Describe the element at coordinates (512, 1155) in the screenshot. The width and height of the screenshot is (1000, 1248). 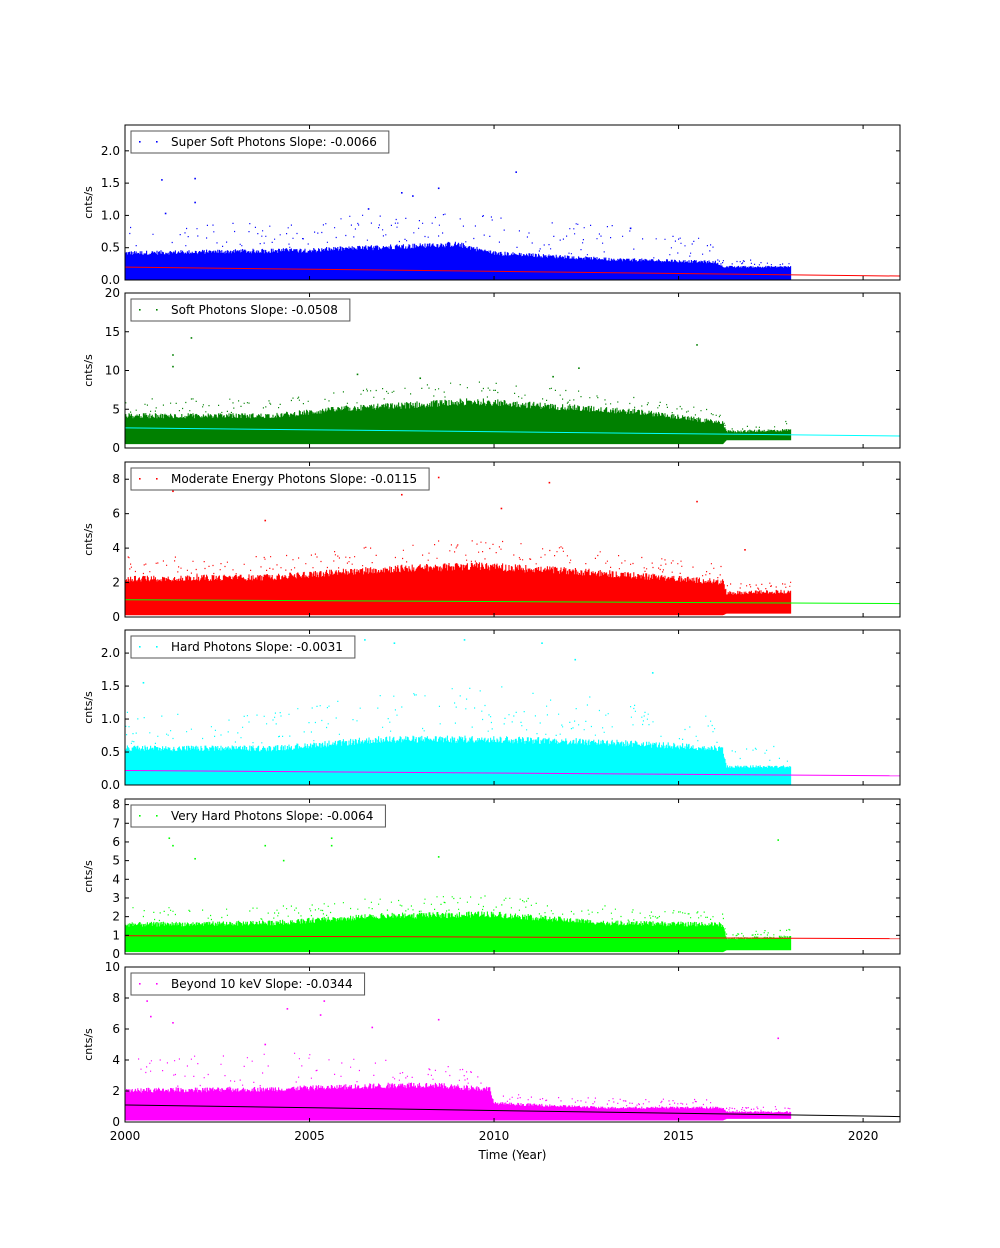
I see `x-axis-label: Time (Year)` at that location.